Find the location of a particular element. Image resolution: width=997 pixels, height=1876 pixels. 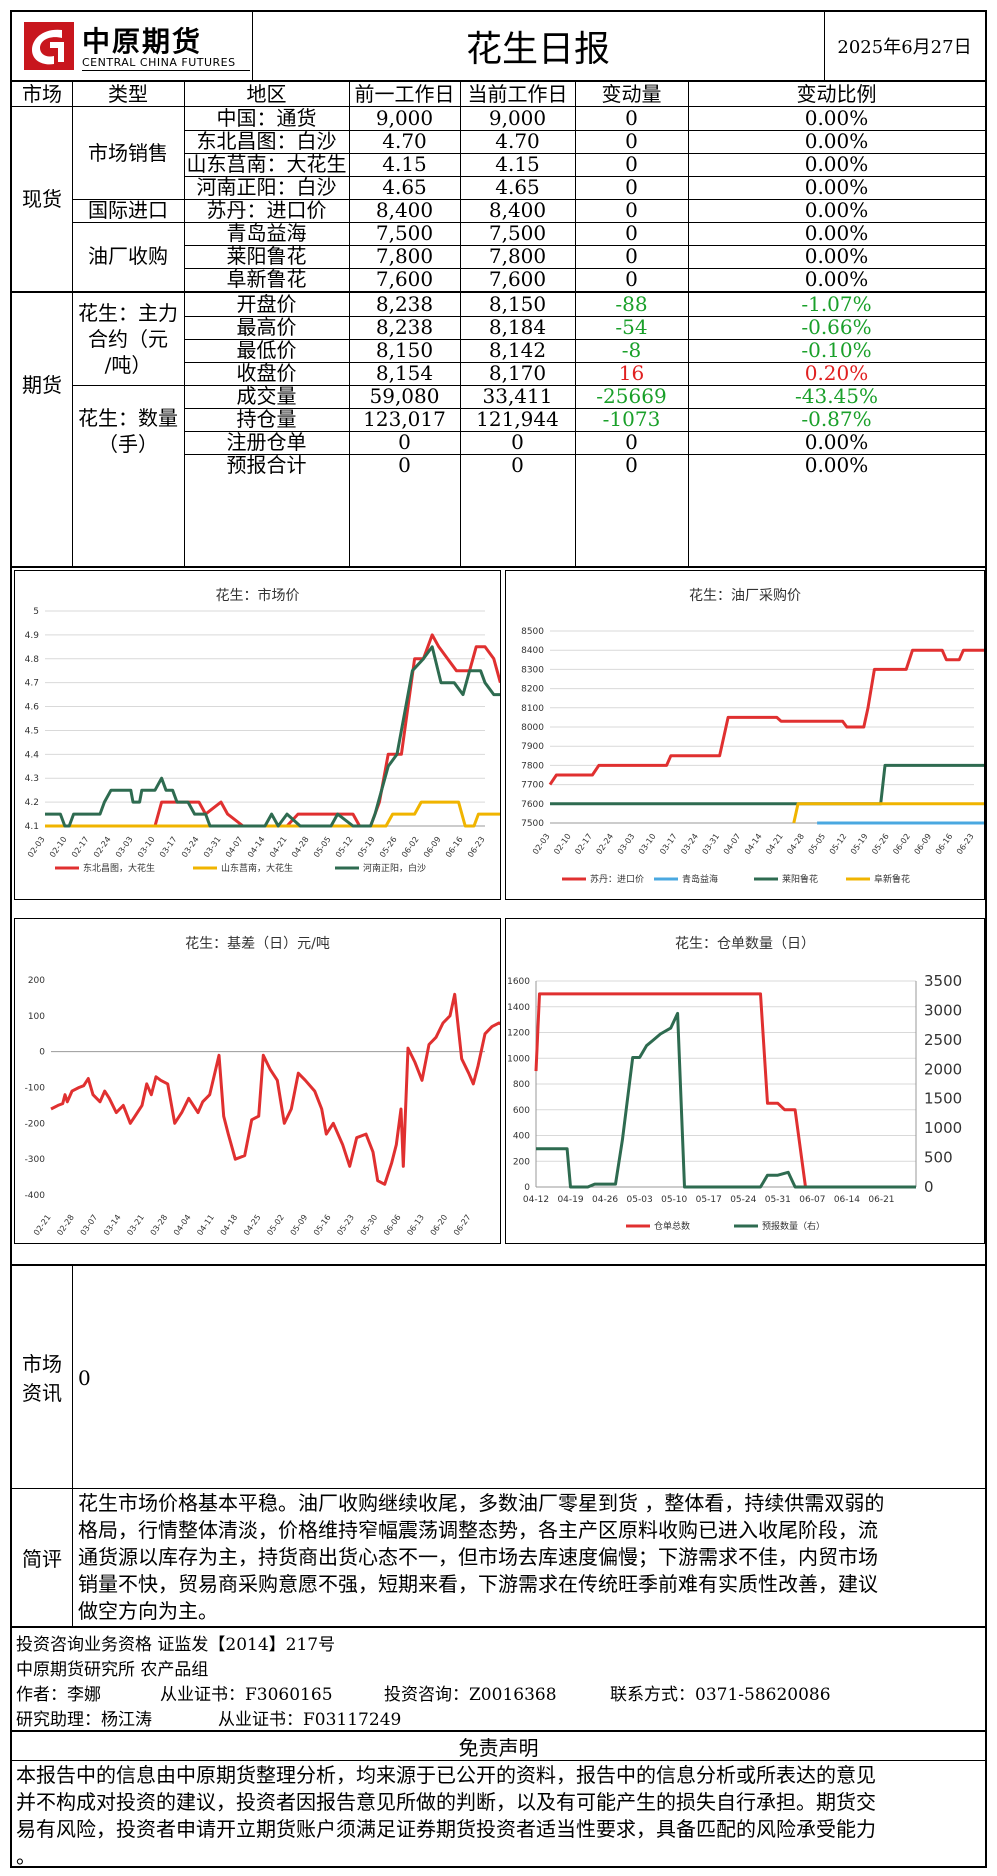

x-tick-label: 05-05 is located at coordinates (817, 844).